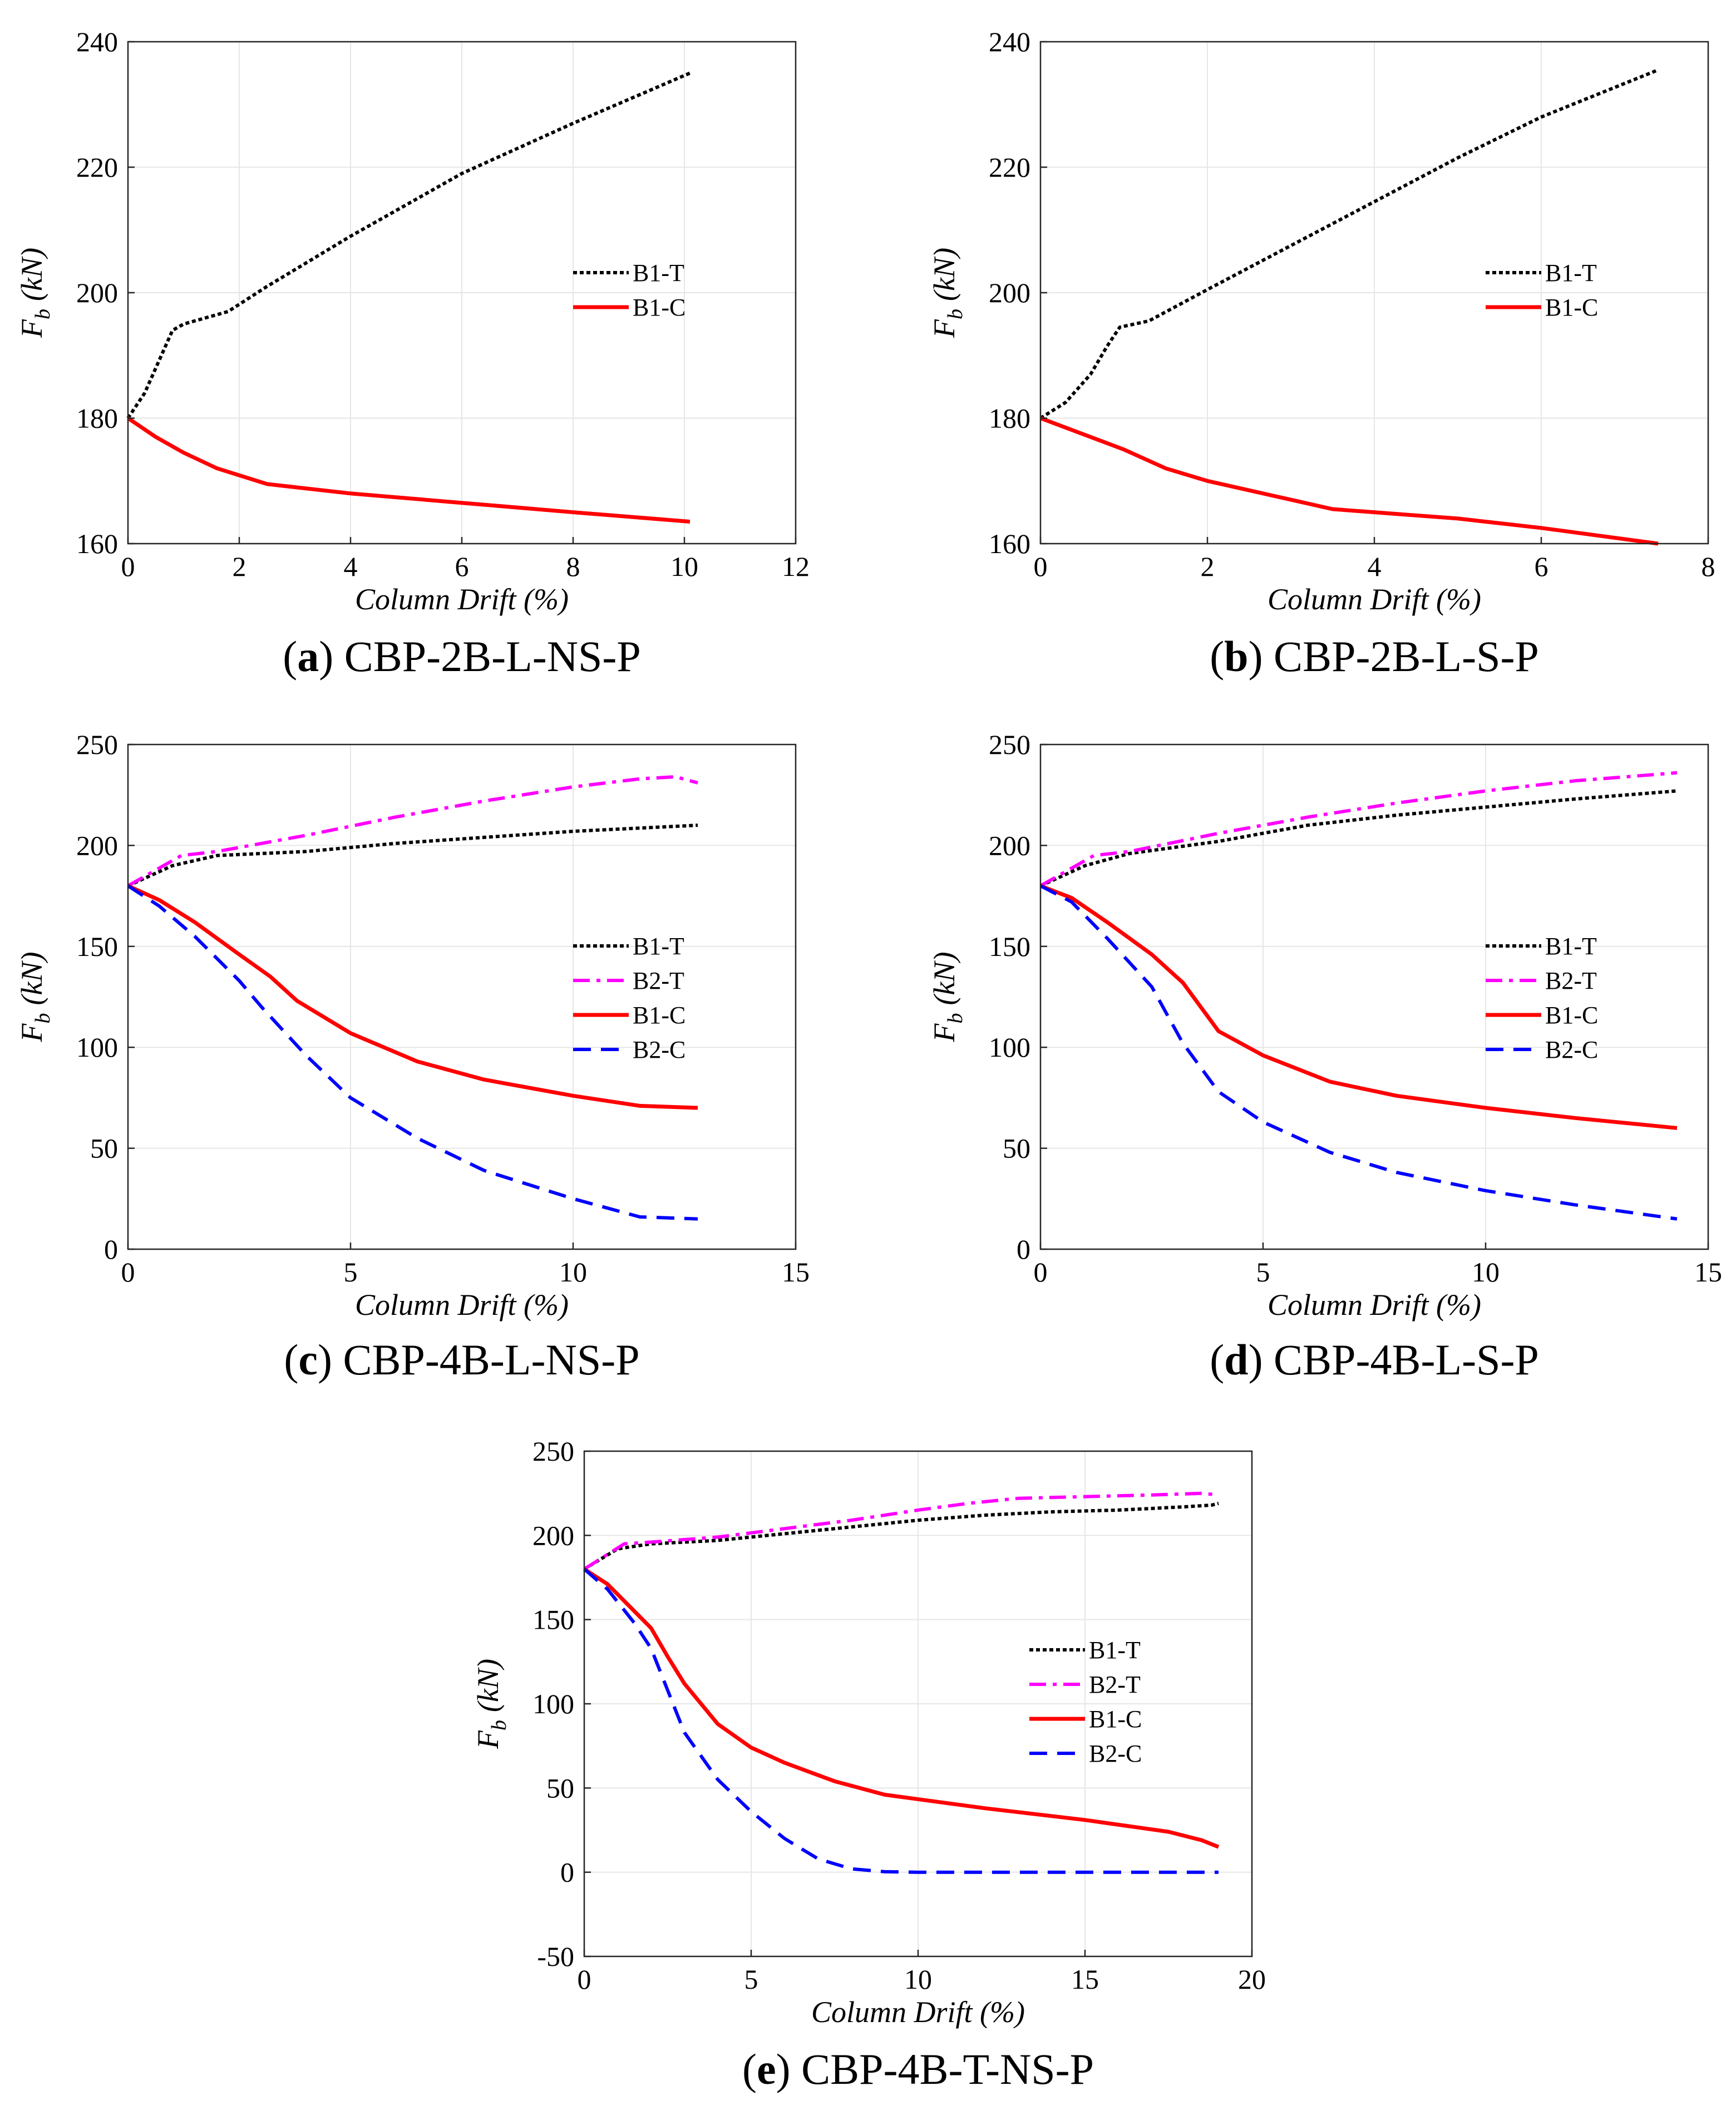 The height and width of the screenshot is (2115, 1736). Describe the element at coordinates (308, 656) in the screenshot. I see `caption-letter: a` at that location.